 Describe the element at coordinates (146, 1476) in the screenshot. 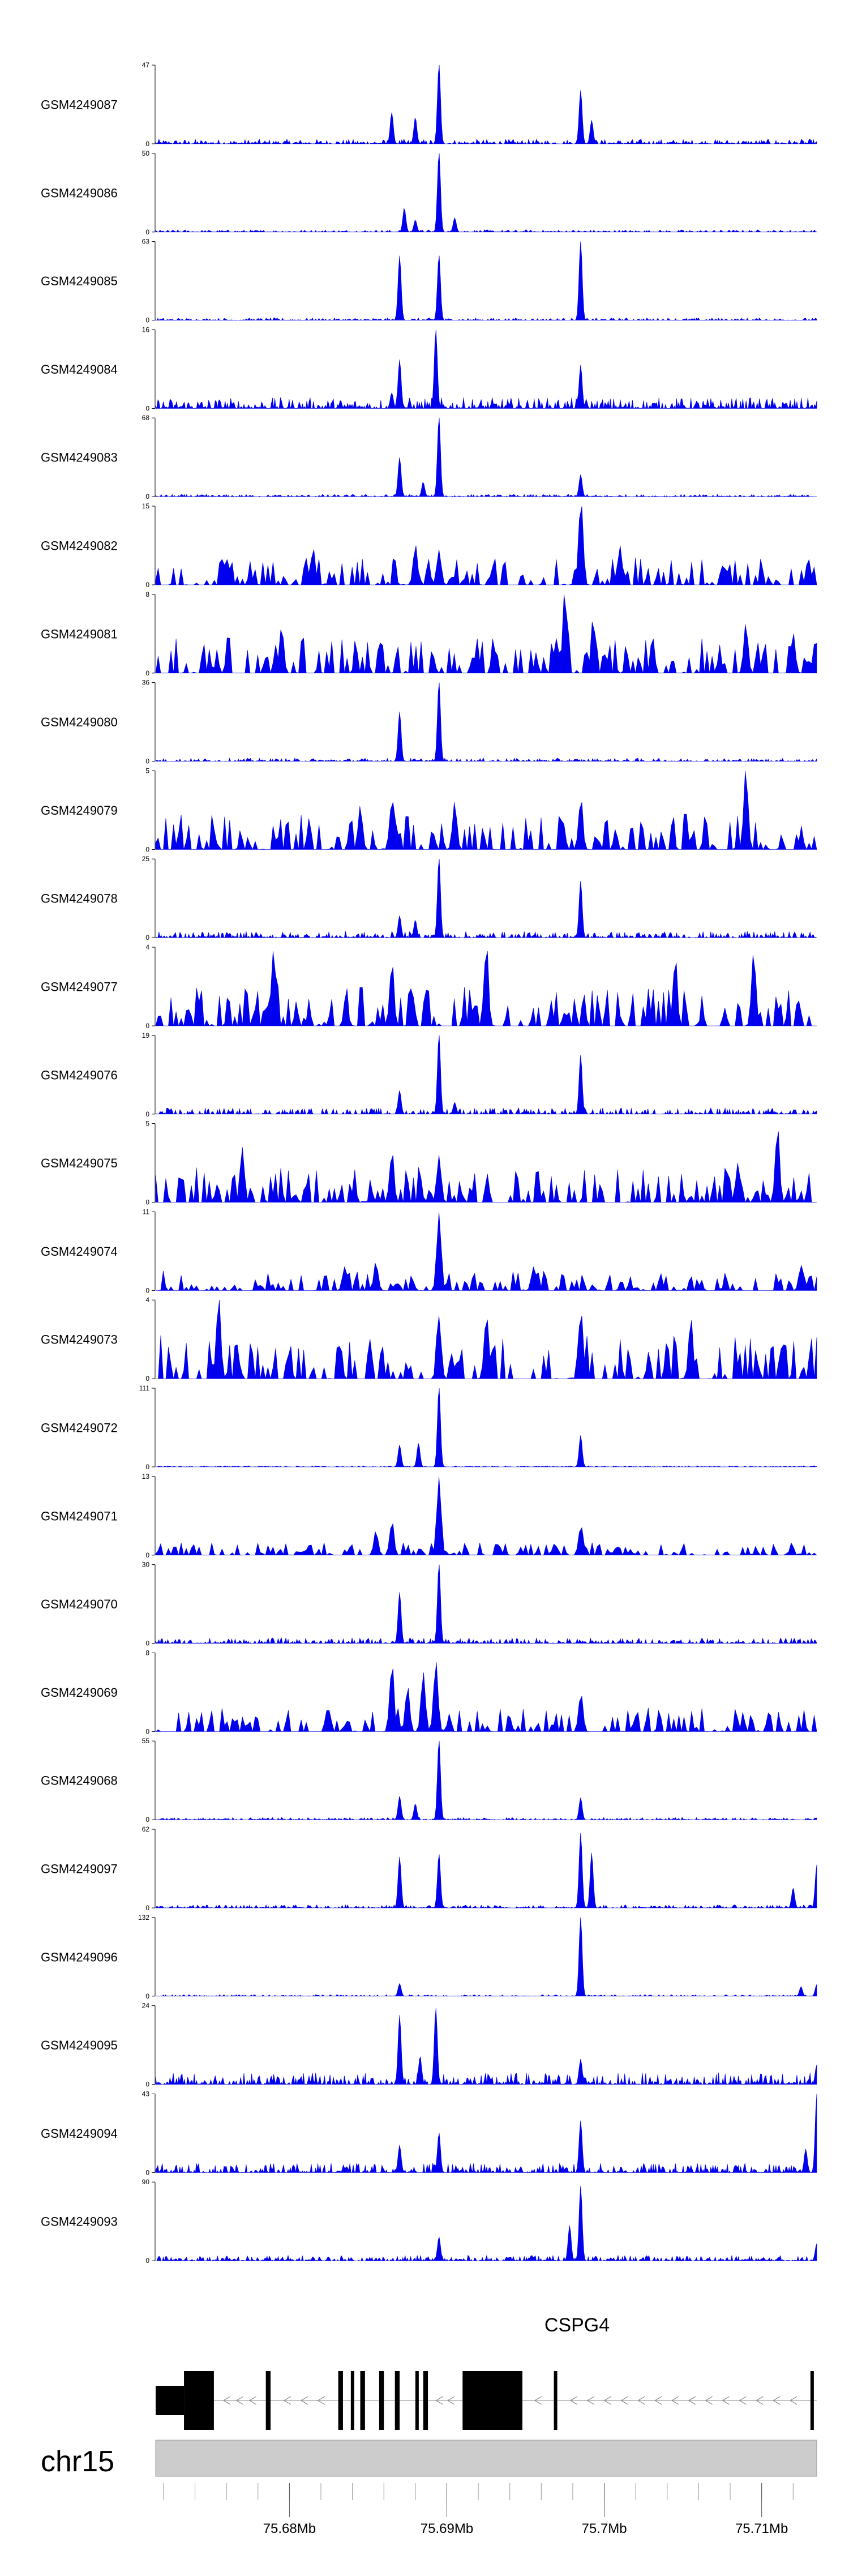

I see `y-max-label: 13` at that location.